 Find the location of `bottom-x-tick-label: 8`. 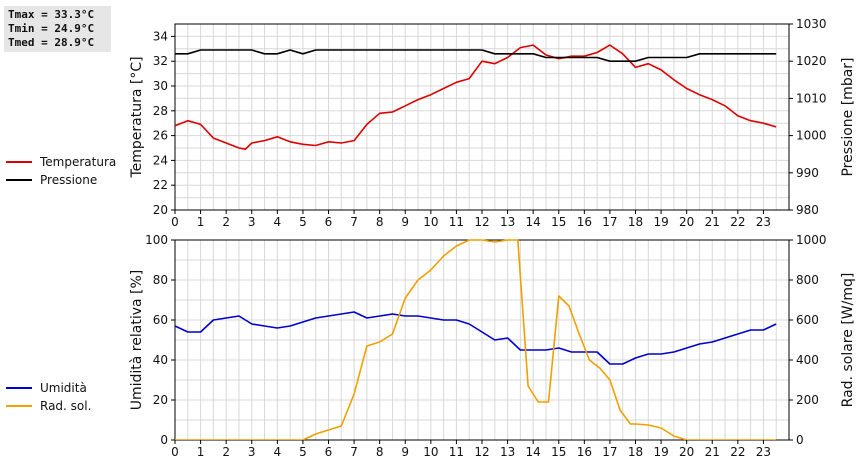

bottom-x-tick-label: 8 is located at coordinates (380, 452).